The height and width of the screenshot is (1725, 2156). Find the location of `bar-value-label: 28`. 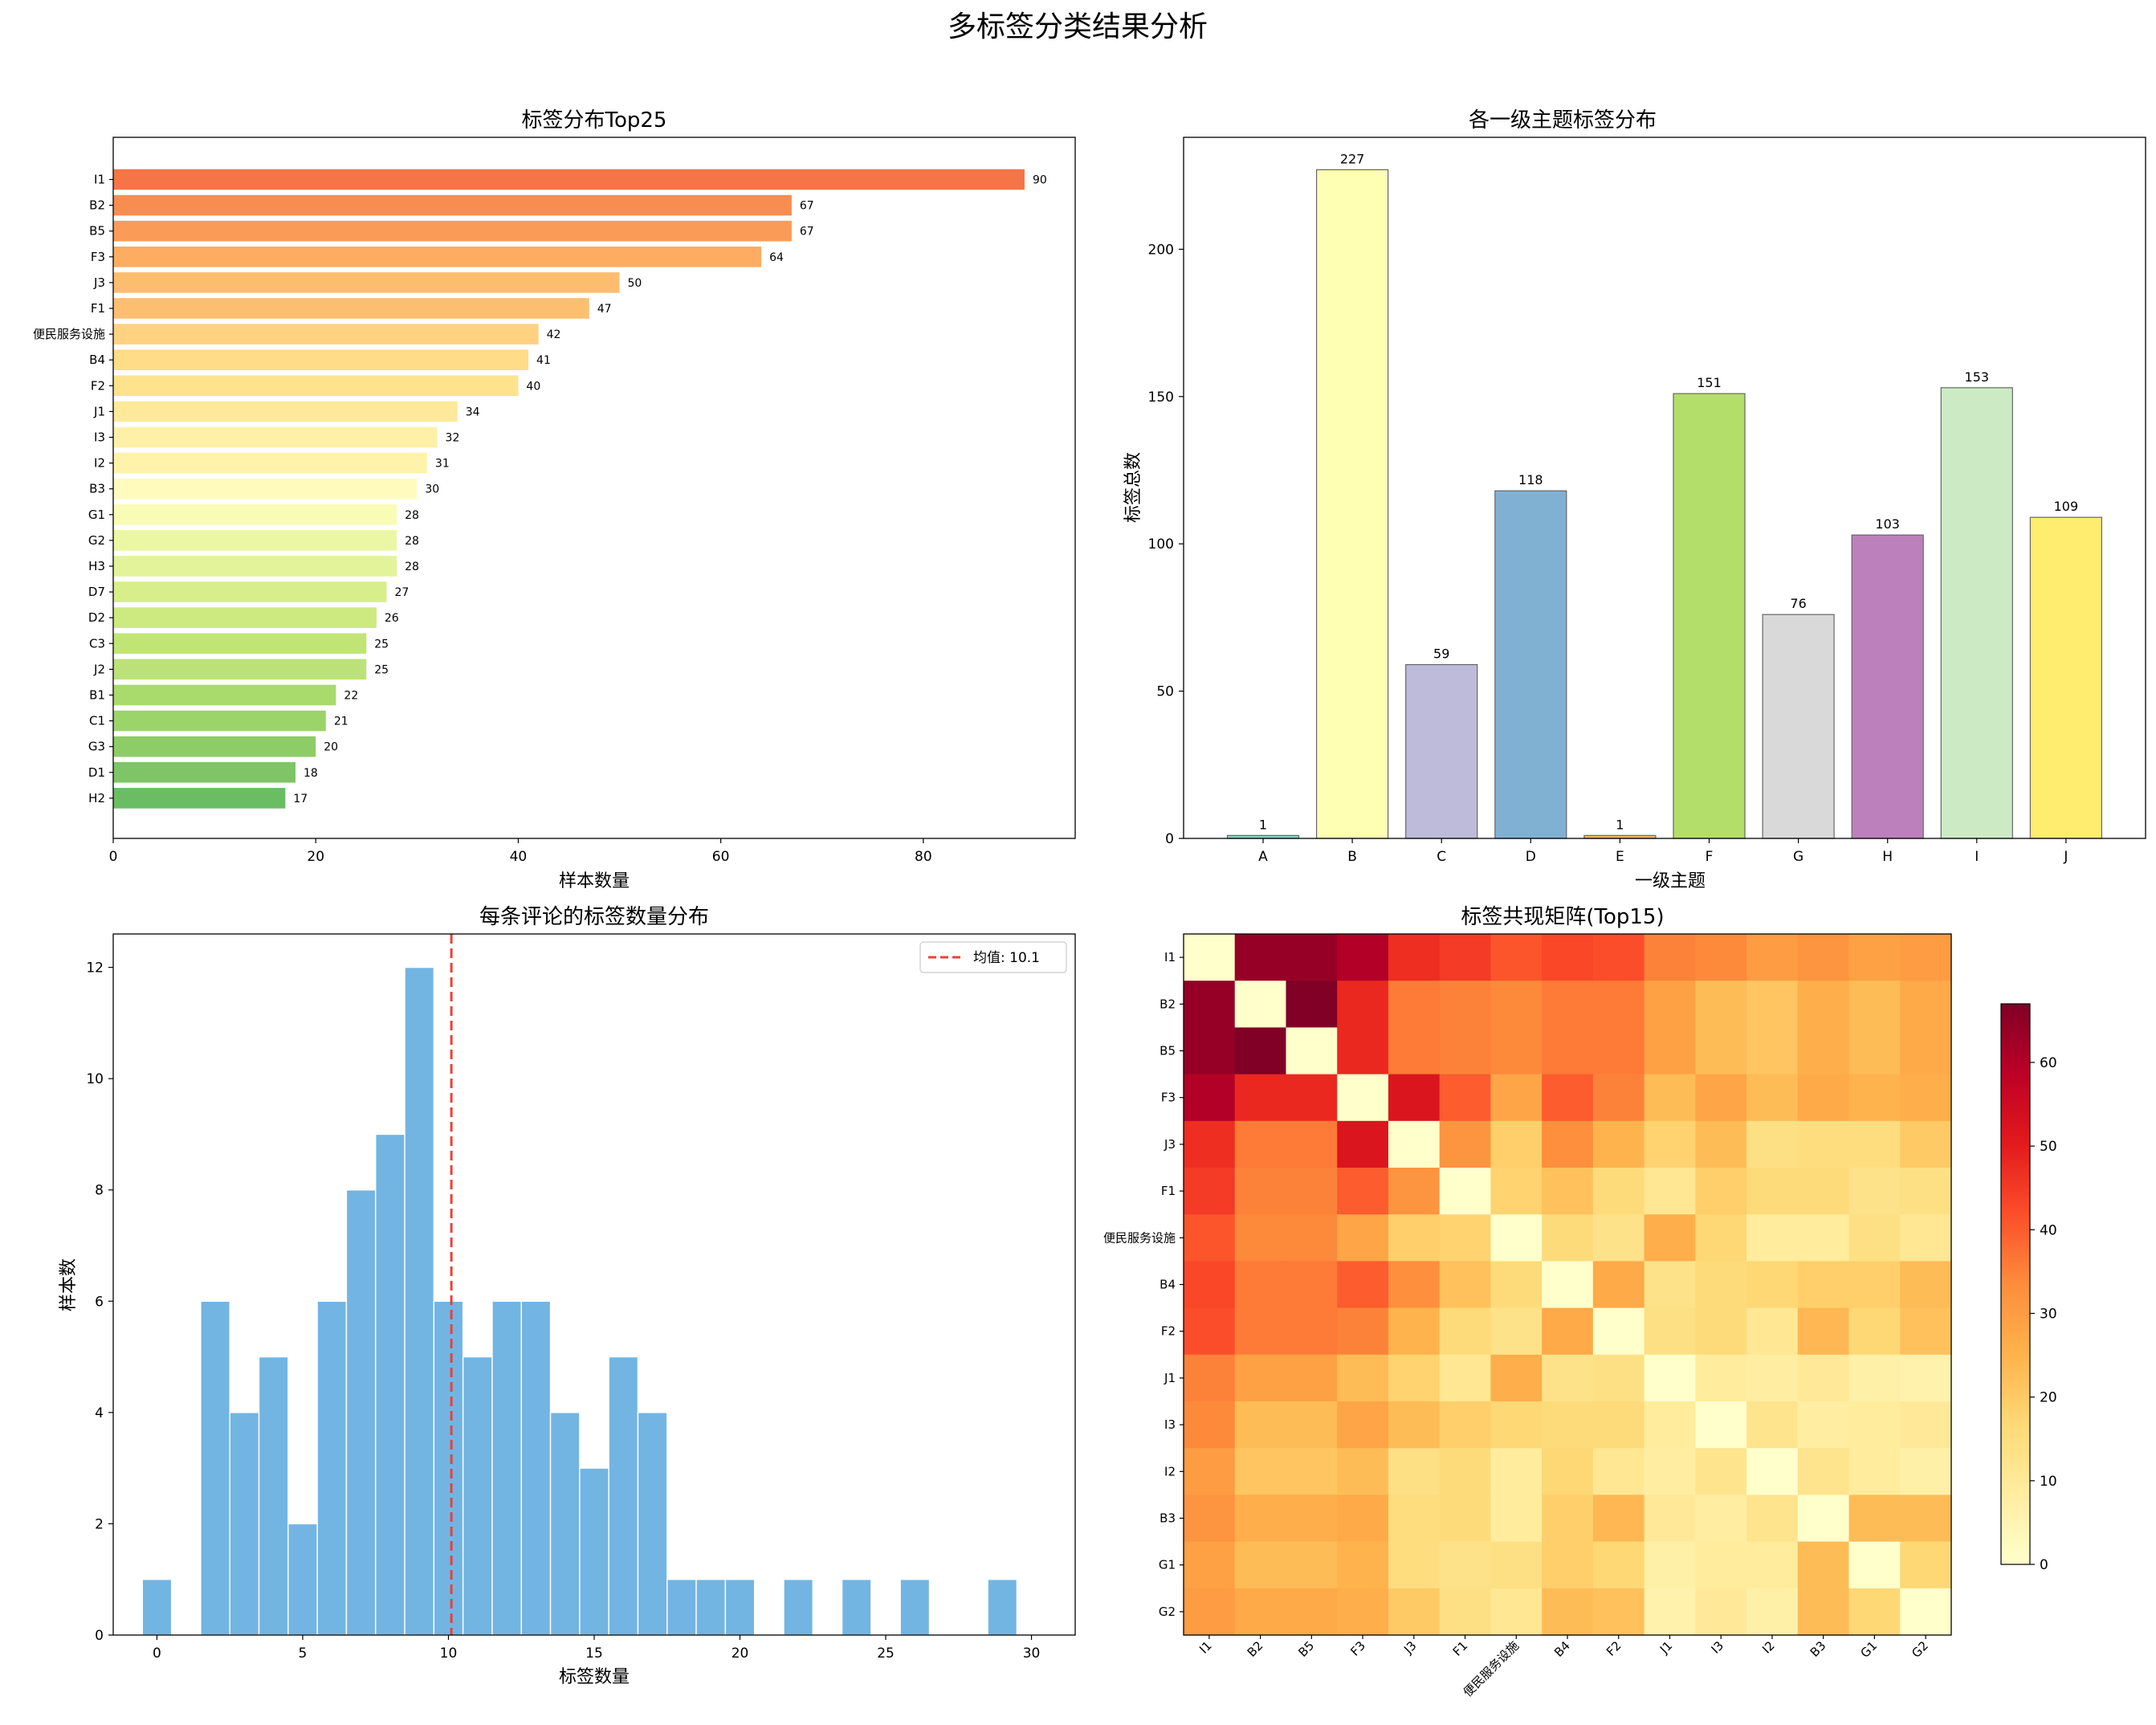

bar-value-label: 28 is located at coordinates (412, 515).